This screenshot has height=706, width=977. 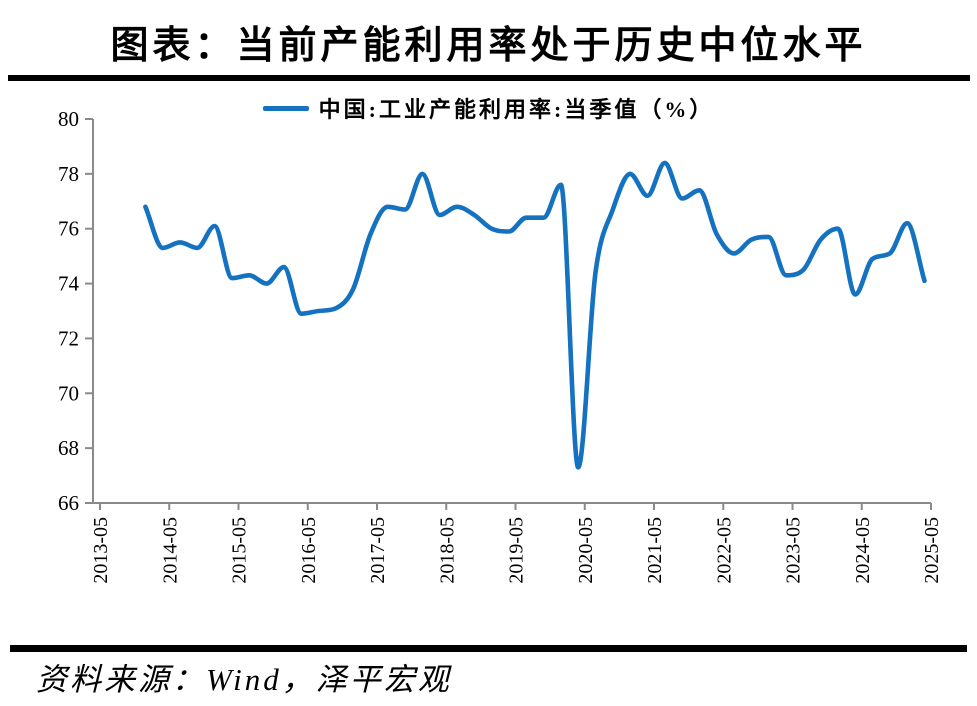 I want to click on x-axis-tick-label: 2022-05, so click(x=724, y=550).